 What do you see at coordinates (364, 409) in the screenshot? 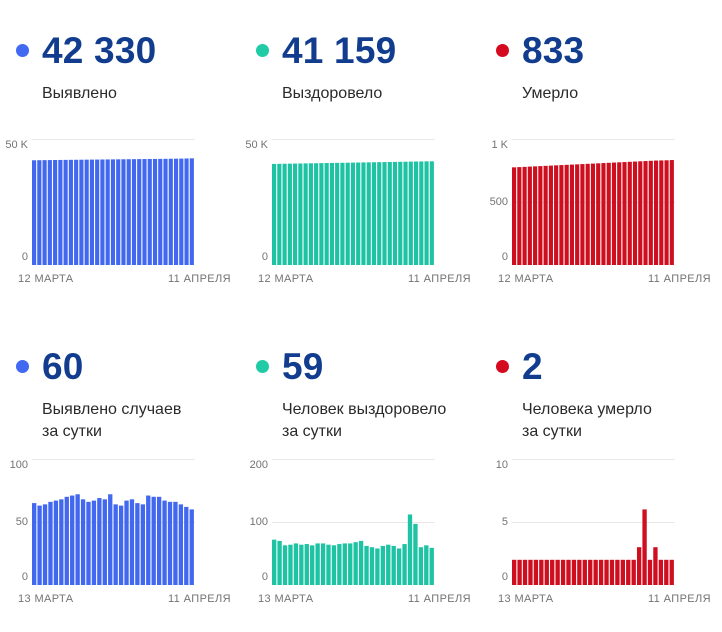
I see `label-line: Человек выздоровело` at bounding box center [364, 409].